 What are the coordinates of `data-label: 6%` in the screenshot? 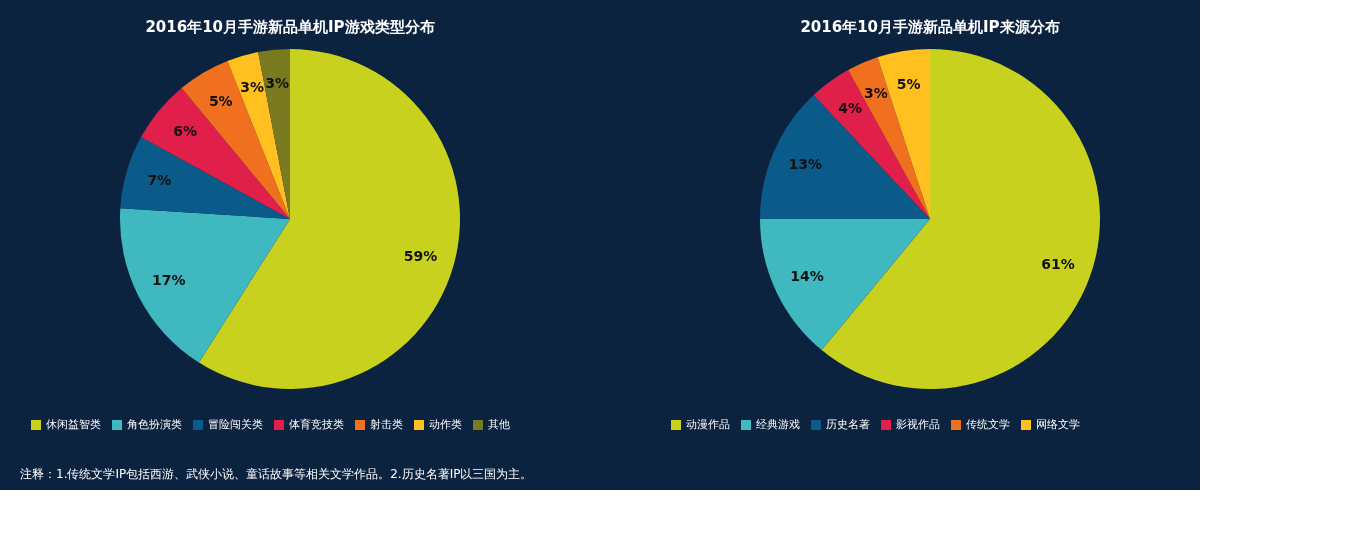 It's located at (185, 131).